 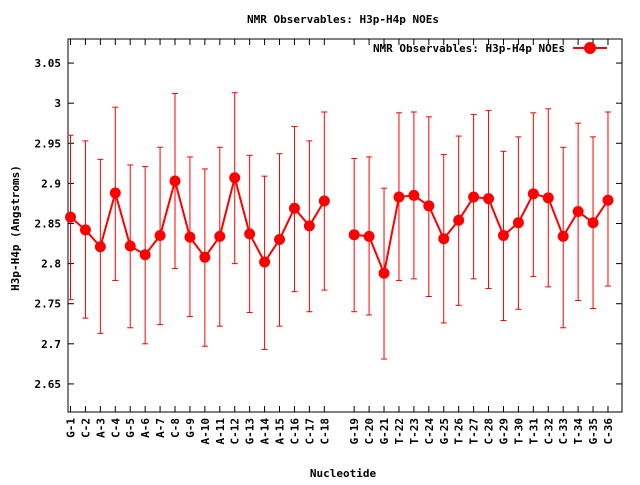 I want to click on x-tick-label: G-9, so click(x=190, y=428).